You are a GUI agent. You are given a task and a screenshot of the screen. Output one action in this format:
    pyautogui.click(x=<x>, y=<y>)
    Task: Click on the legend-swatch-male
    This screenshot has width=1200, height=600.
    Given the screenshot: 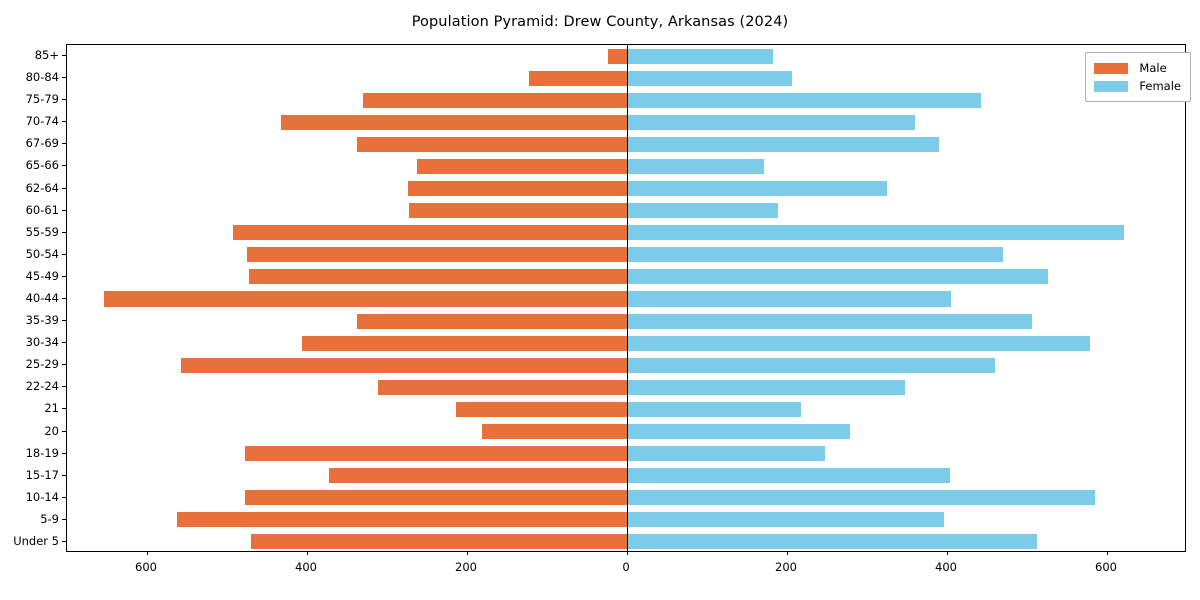 What is the action you would take?
    pyautogui.click(x=1111, y=68)
    